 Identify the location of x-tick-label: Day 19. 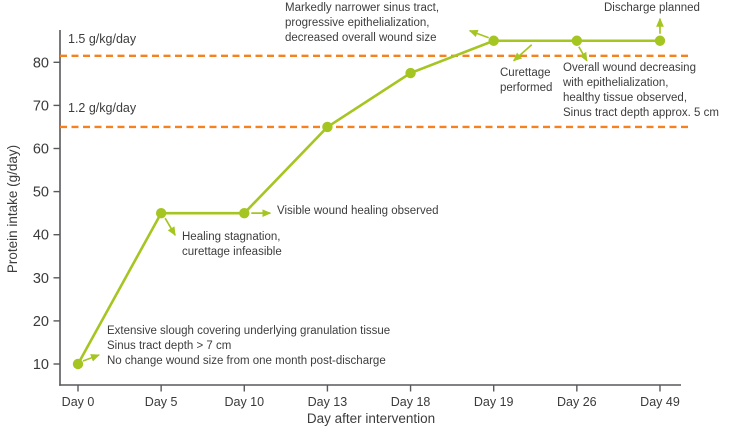
(494, 402).